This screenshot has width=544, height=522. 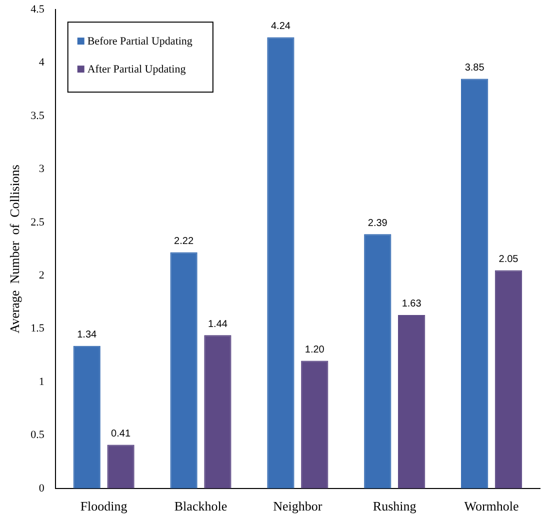 I want to click on data-label: 3.85, so click(x=474, y=68).